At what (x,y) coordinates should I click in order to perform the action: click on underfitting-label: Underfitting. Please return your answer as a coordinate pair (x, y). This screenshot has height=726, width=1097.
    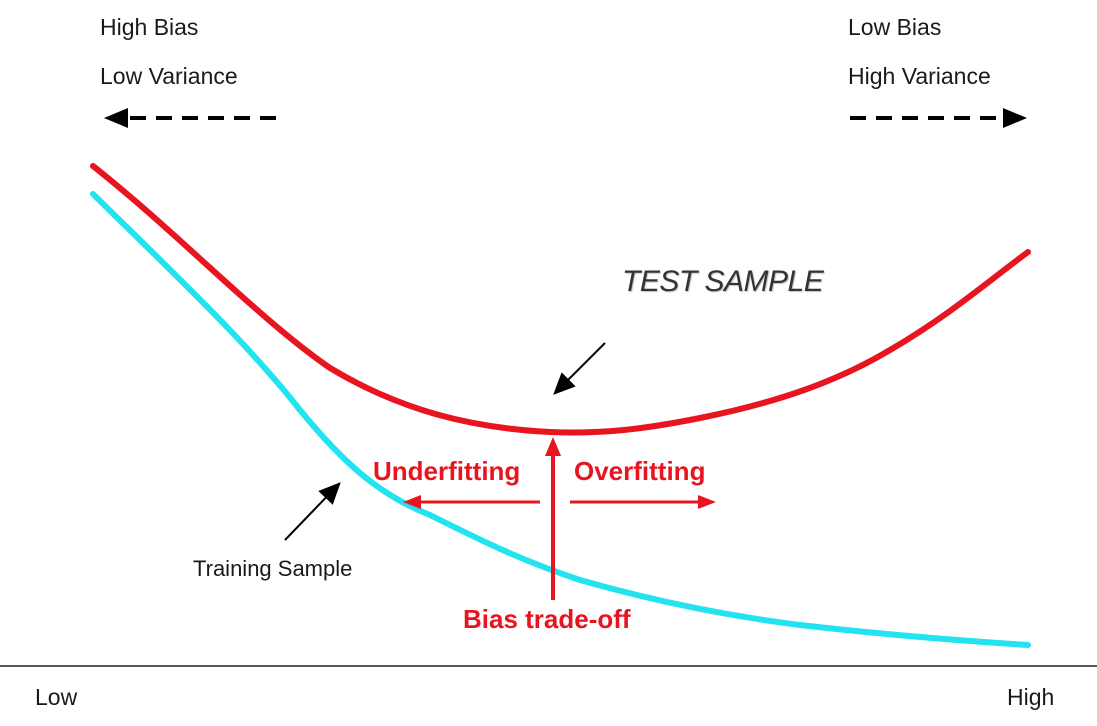
    Looking at the image, I should click on (447, 471).